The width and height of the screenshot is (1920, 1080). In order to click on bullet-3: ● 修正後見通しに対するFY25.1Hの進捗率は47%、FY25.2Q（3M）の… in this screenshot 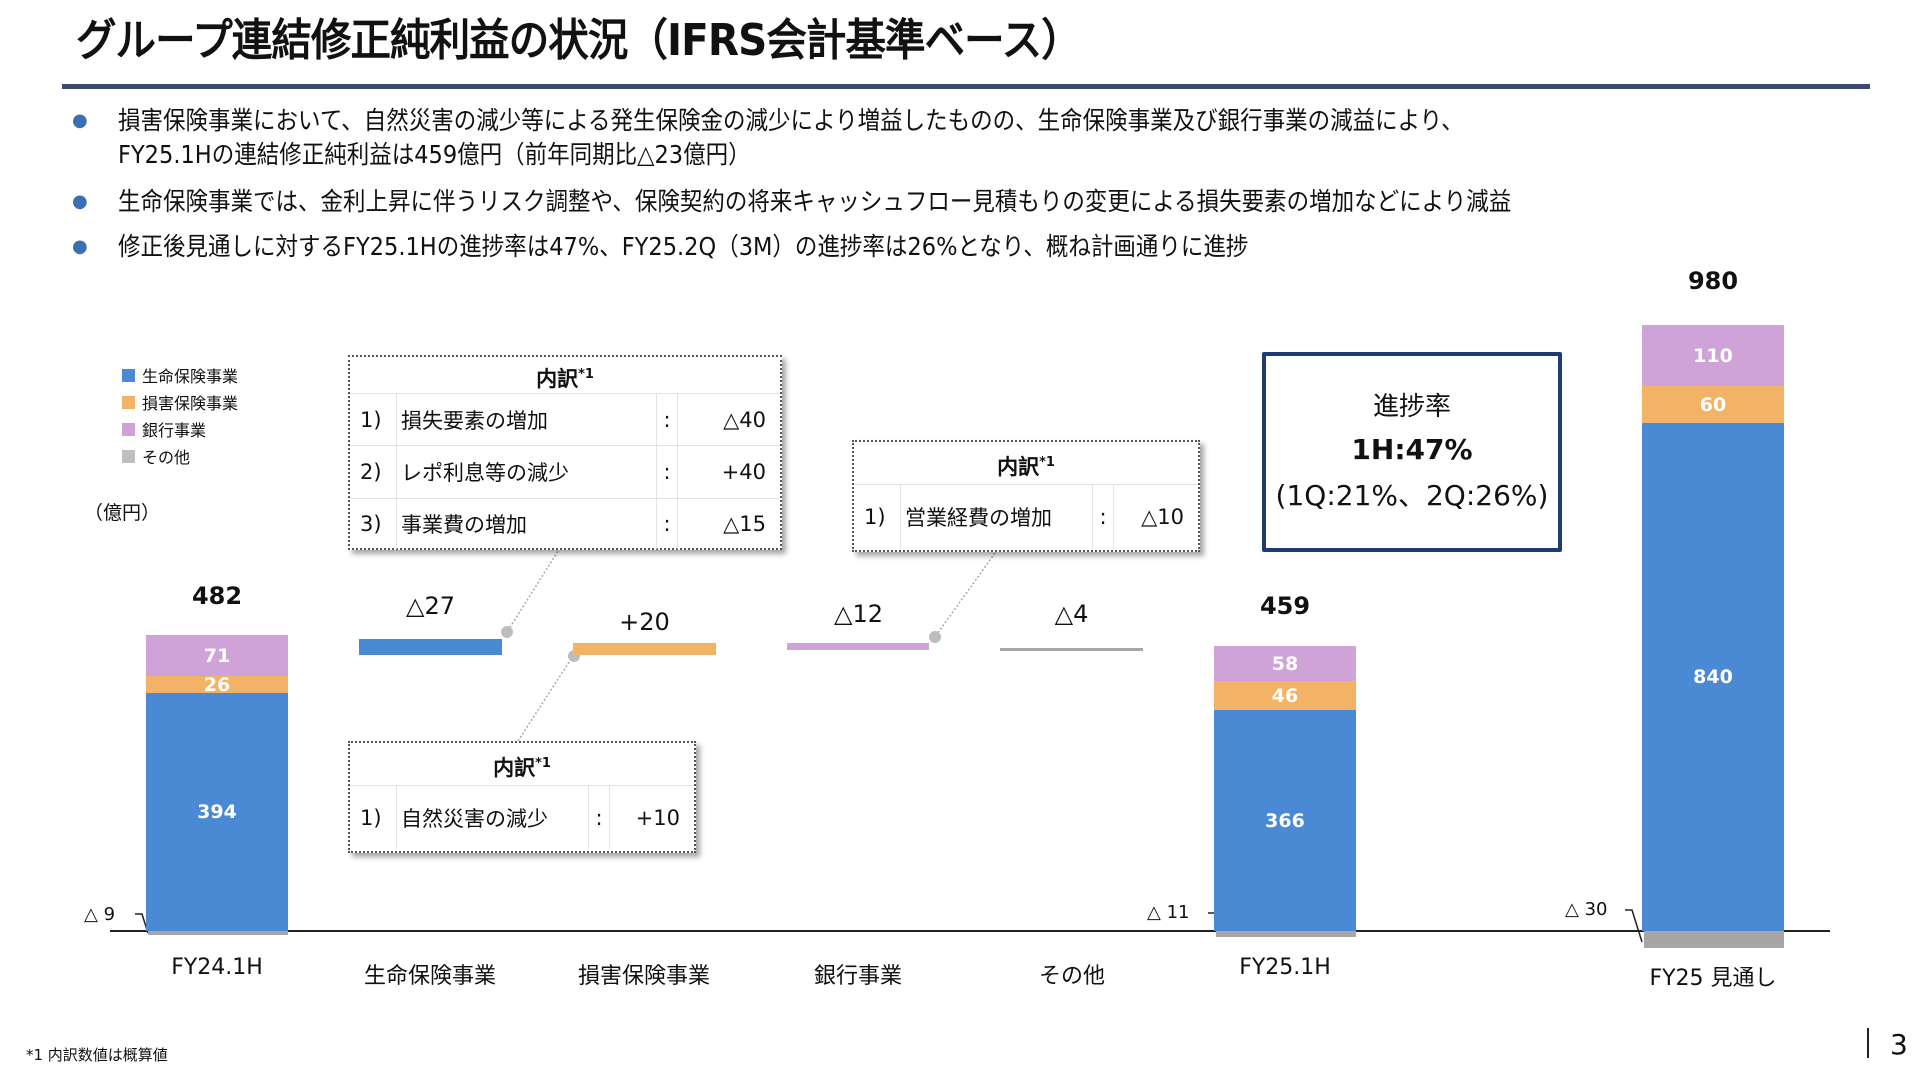, I will do `click(922, 247)`.